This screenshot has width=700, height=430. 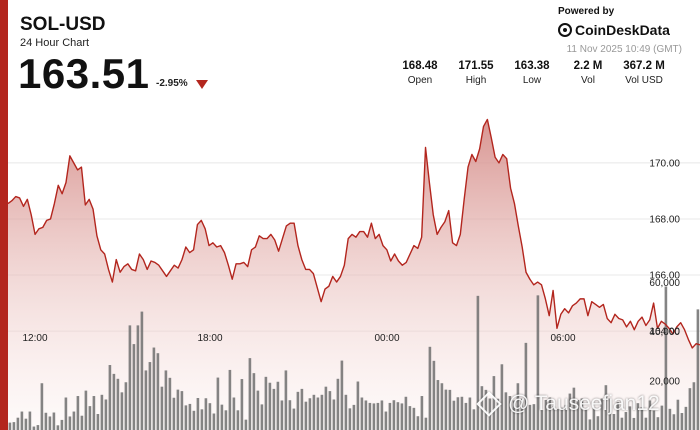 I want to click on stat-vol-usd: 367.2 M Vol USD, so click(x=644, y=73).